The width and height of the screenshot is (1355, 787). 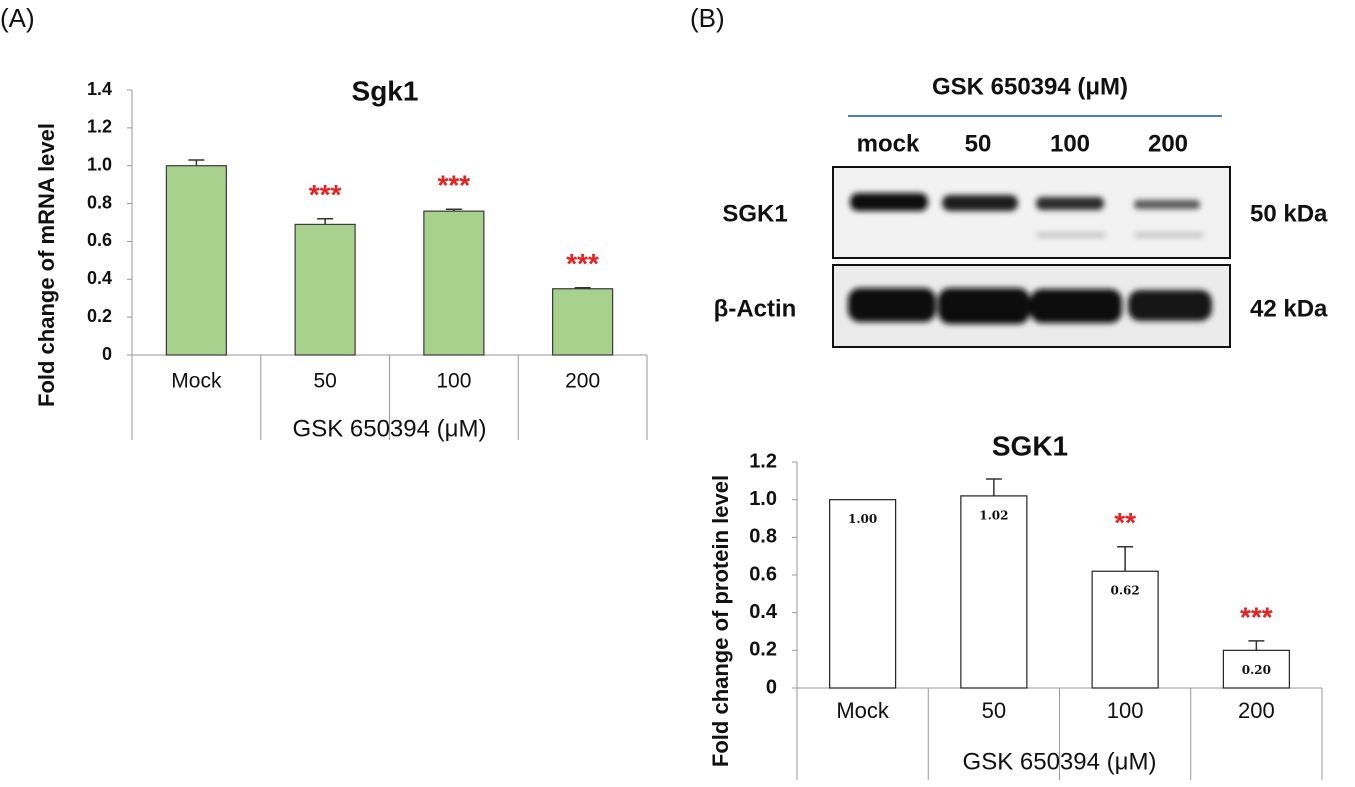 I want to click on y-tick-label: 1.4, so click(x=99, y=89).